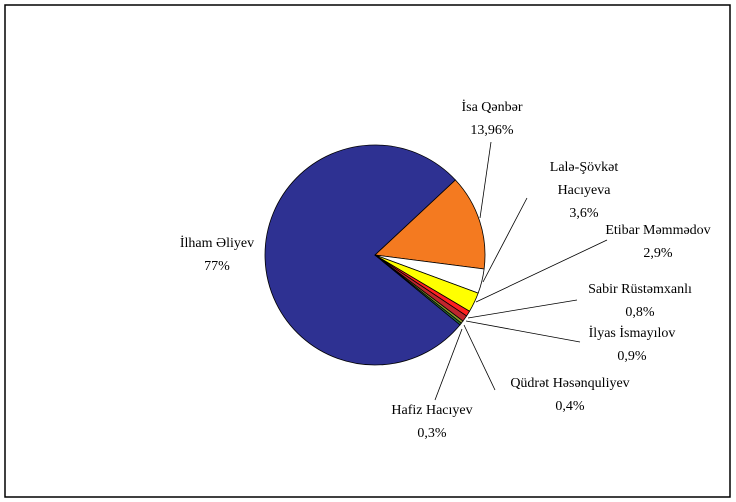 Image resolution: width=736 pixels, height=502 pixels. Describe the element at coordinates (432, 422) in the screenshot. I see `slice-label: Hafiz Hacıyev 0,3%` at that location.